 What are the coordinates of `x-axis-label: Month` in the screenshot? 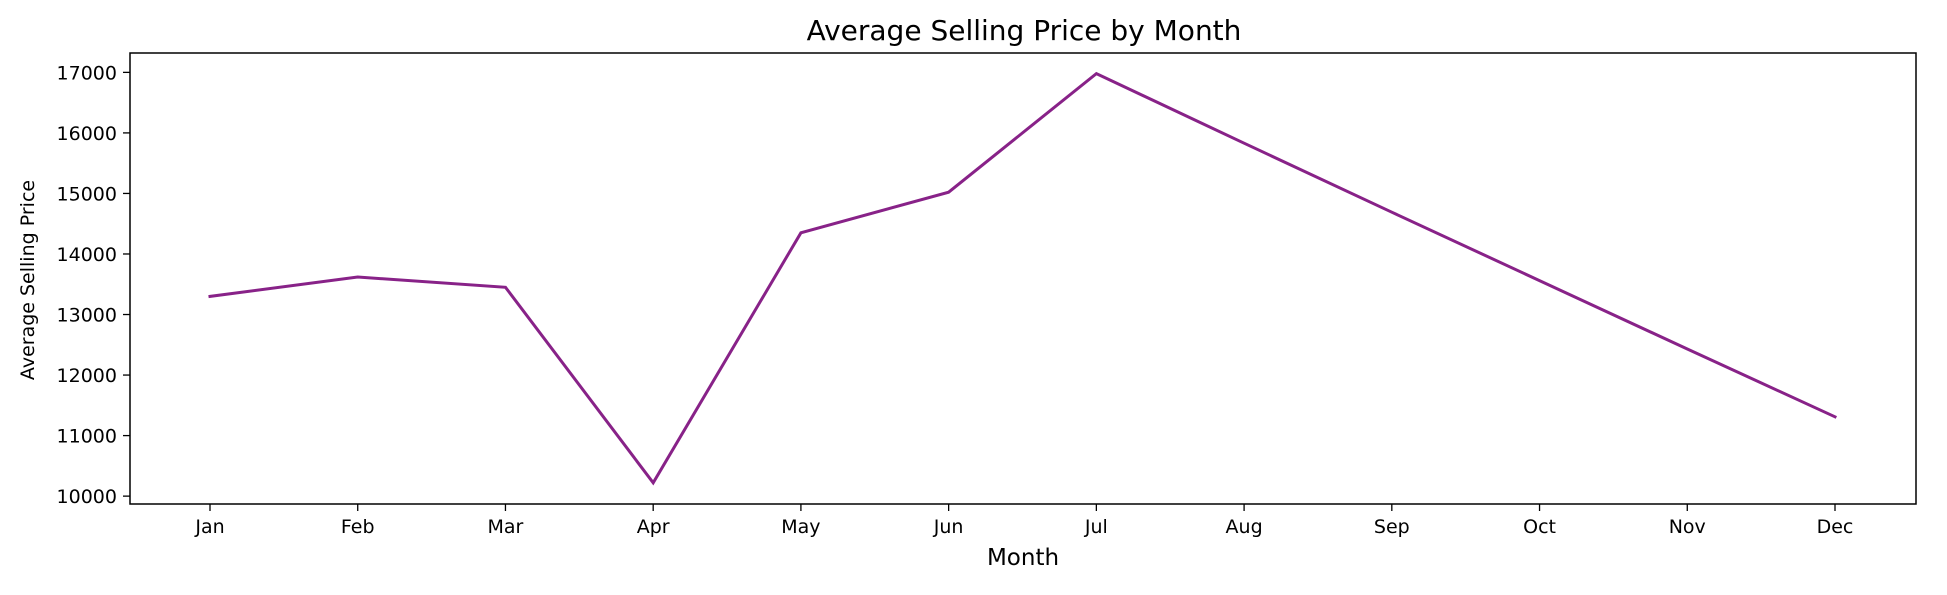 It's located at (1023, 558).